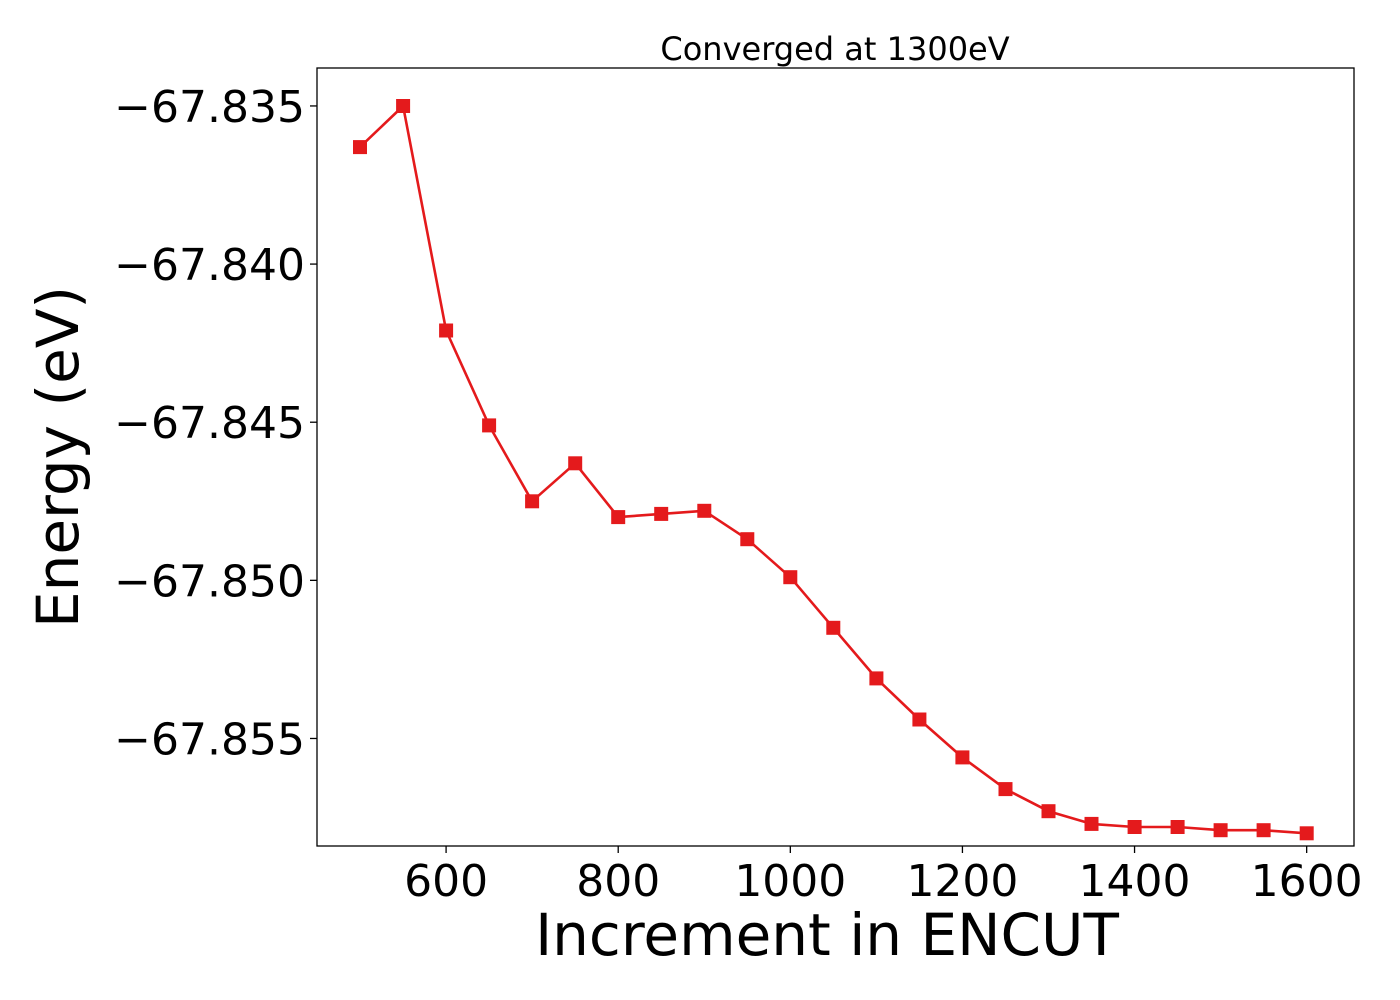 The width and height of the screenshot is (1400, 1000). Describe the element at coordinates (1307, 881) in the screenshot. I see `x-tick-label: 1600` at that location.